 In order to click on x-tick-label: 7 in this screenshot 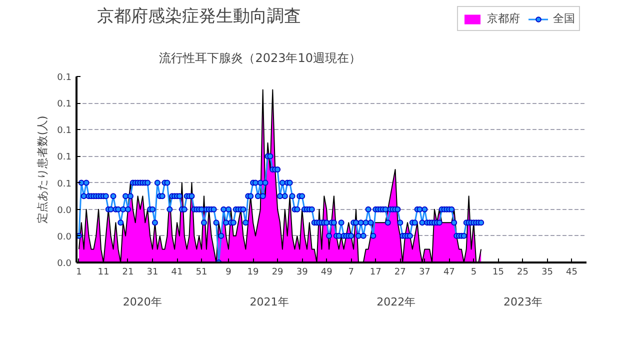, I will do `click(351, 273)`.